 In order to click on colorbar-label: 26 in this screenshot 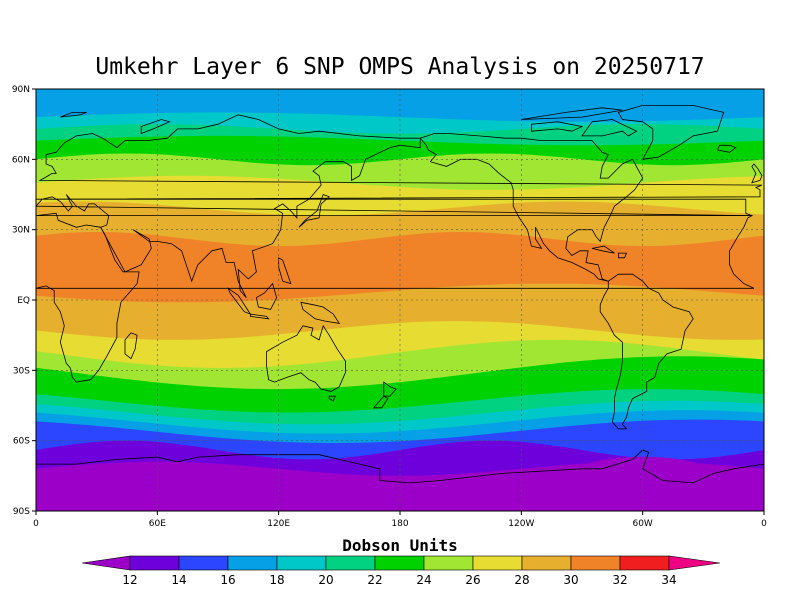, I will do `click(472, 580)`.